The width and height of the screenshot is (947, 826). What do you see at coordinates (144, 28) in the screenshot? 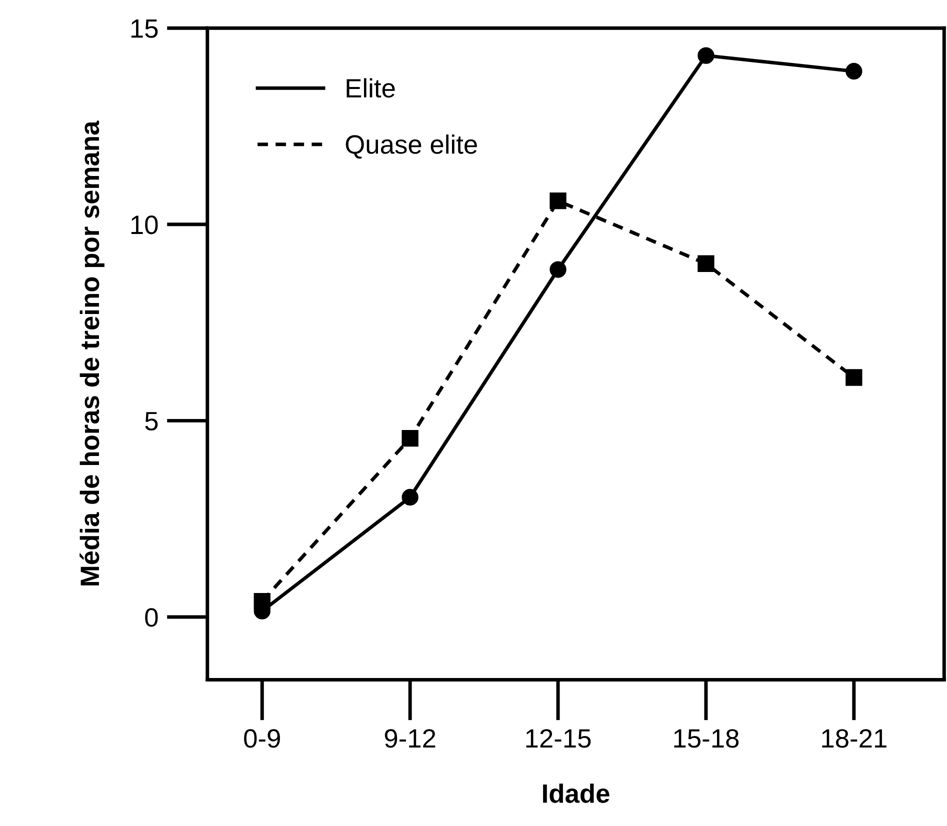
I see `y-tick-label: 15` at bounding box center [144, 28].